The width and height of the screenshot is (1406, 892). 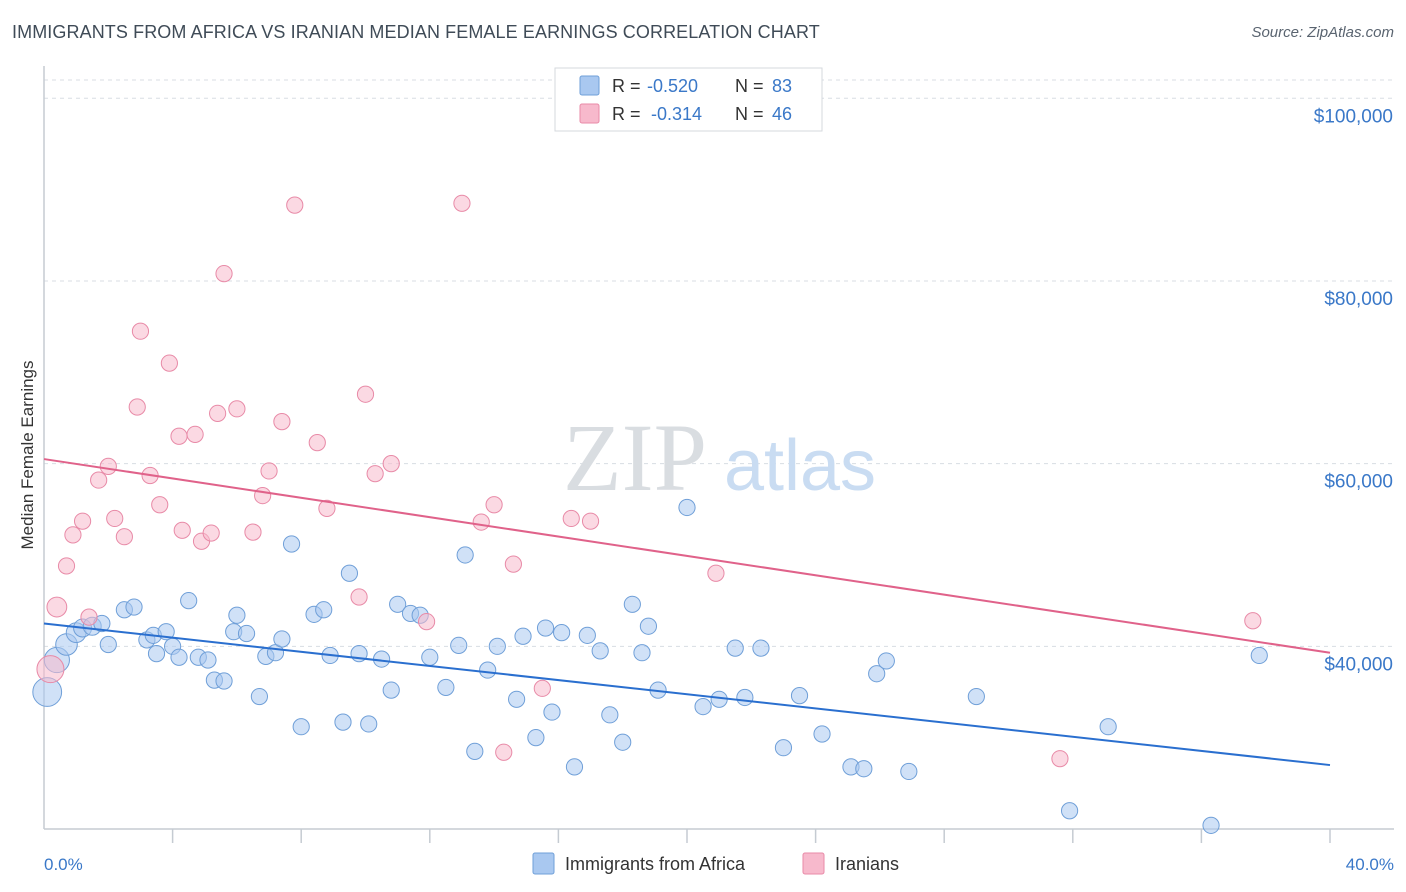 What do you see at coordinates (626, 86) in the screenshot?
I see `stats-r-label-africa: R =` at bounding box center [626, 86].